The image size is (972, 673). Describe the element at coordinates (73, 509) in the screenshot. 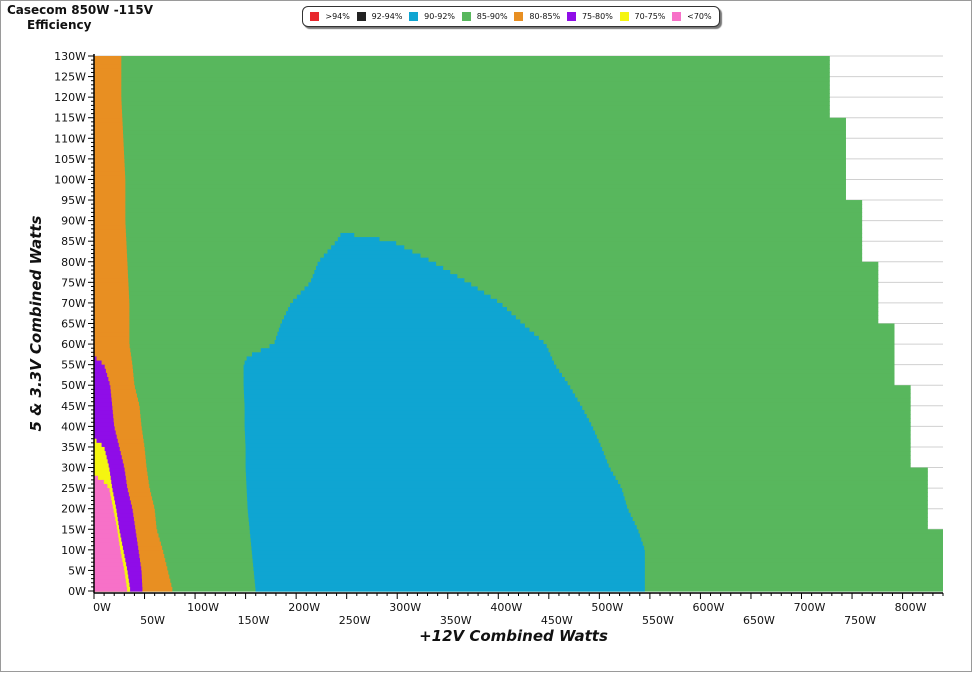

I see `y-tick-label: 20W` at that location.